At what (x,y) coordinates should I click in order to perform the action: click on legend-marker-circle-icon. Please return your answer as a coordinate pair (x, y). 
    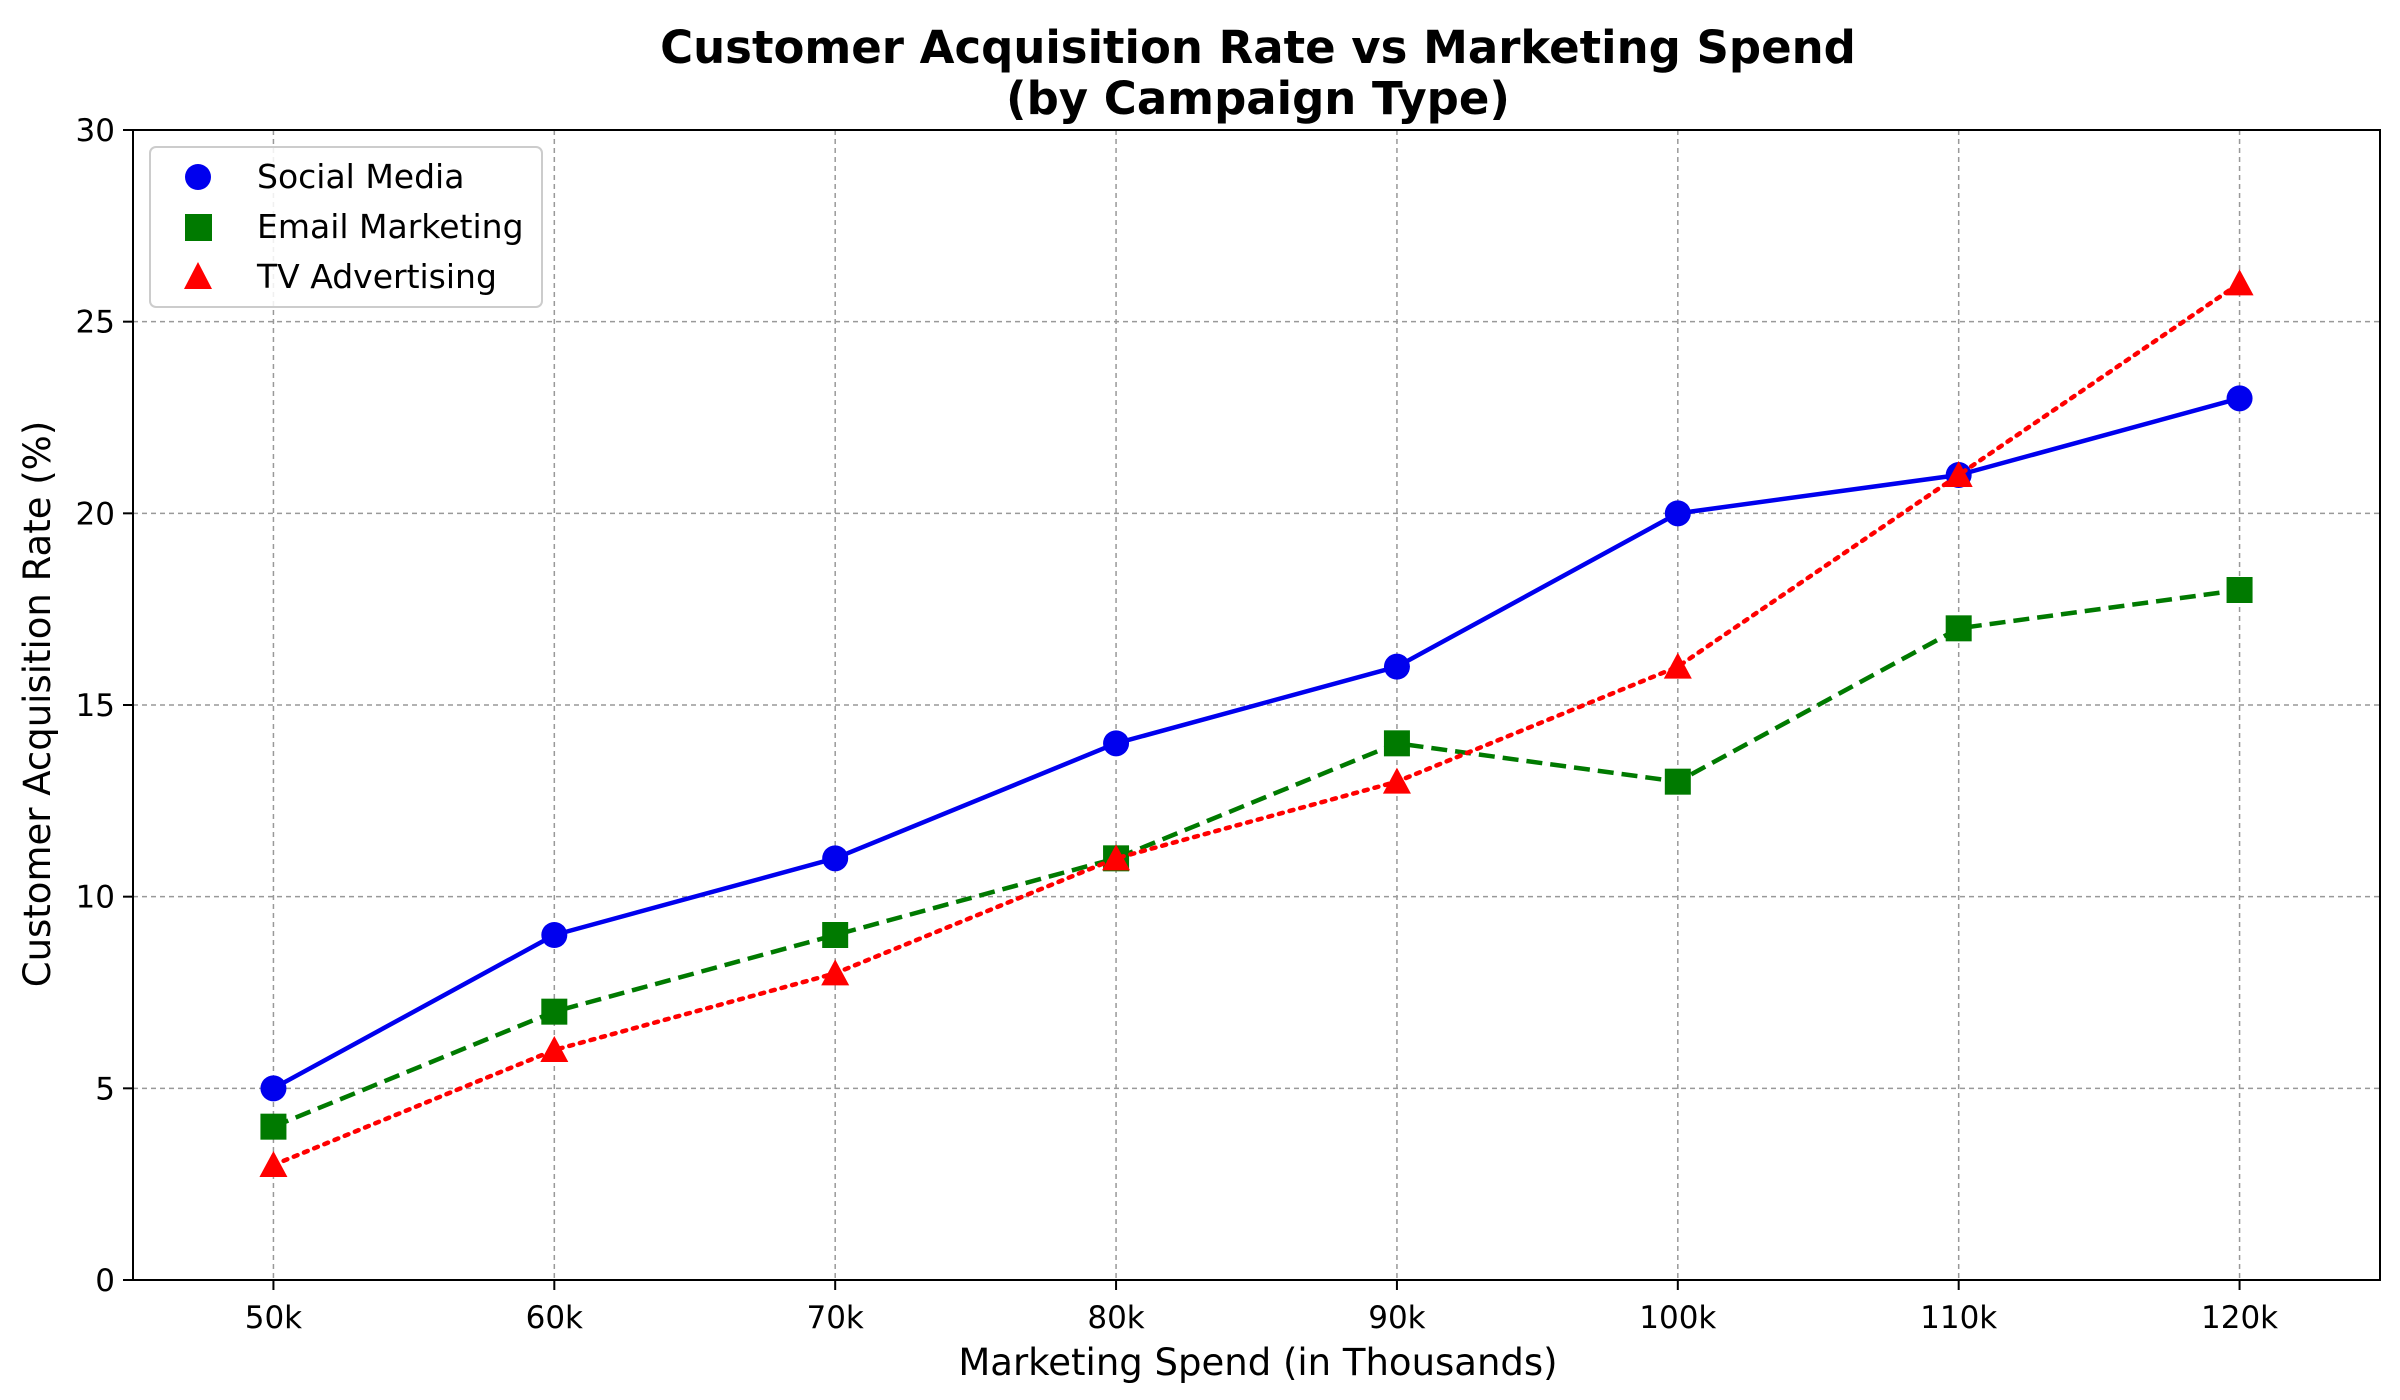
    Looking at the image, I should click on (198, 177).